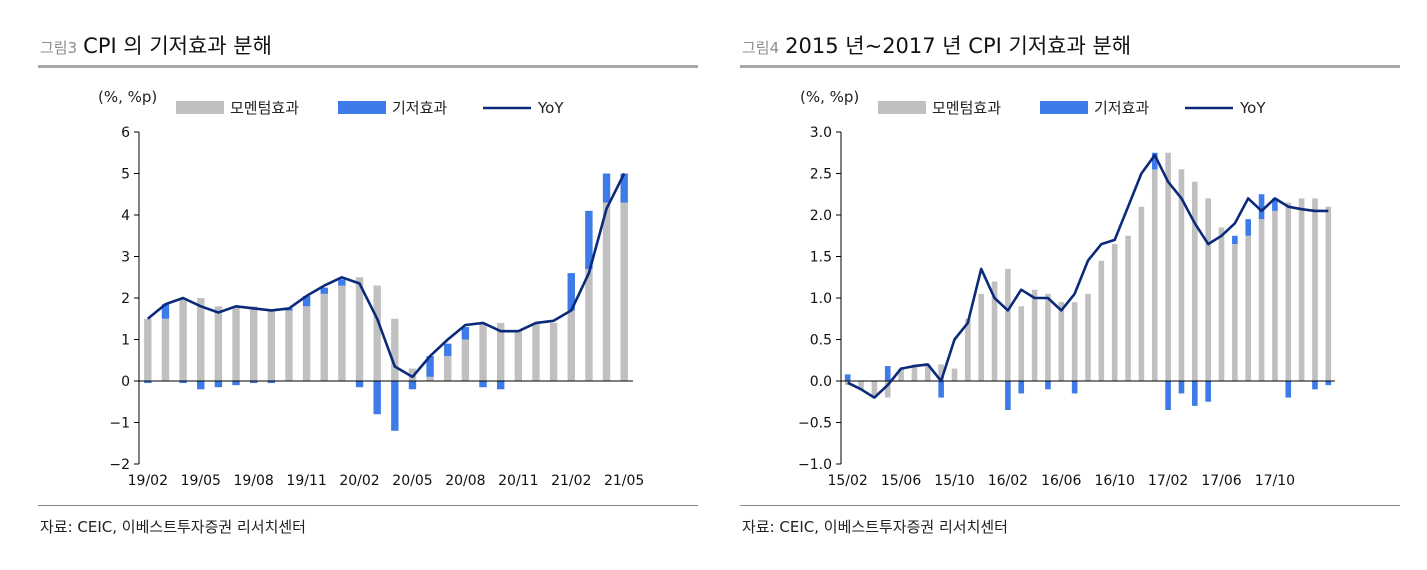 Image resolution: width=1427 pixels, height=570 pixels. Describe the element at coordinates (815, 424) in the screenshot. I see `y-tick-label: −0.5` at that location.